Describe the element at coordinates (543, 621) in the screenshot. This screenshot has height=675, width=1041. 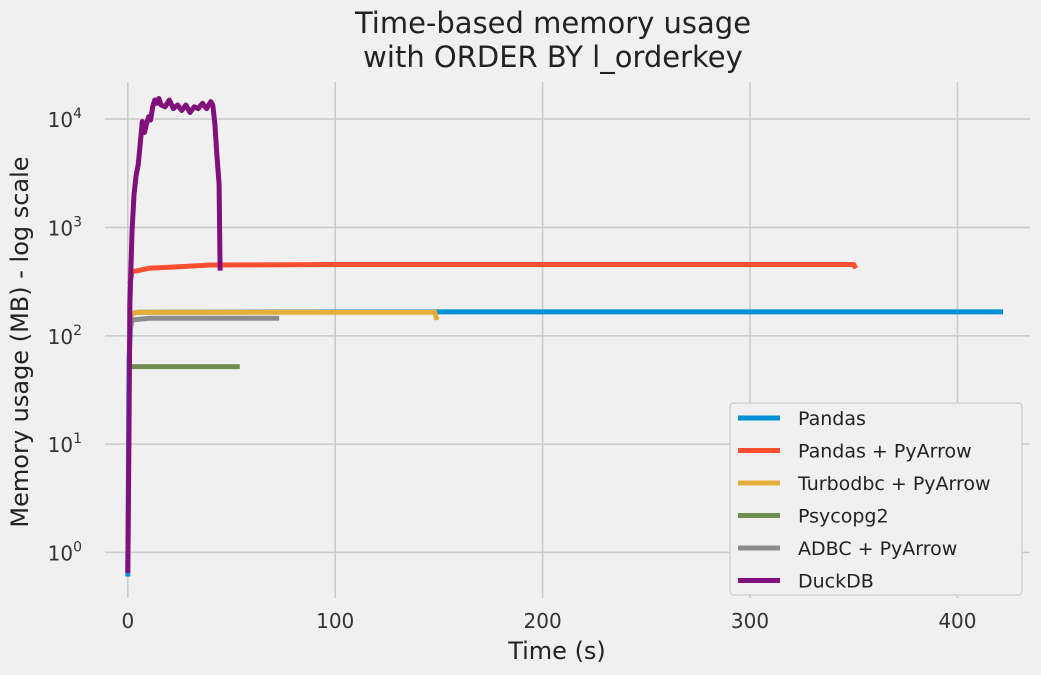
I see `x-tick-label: 200` at that location.